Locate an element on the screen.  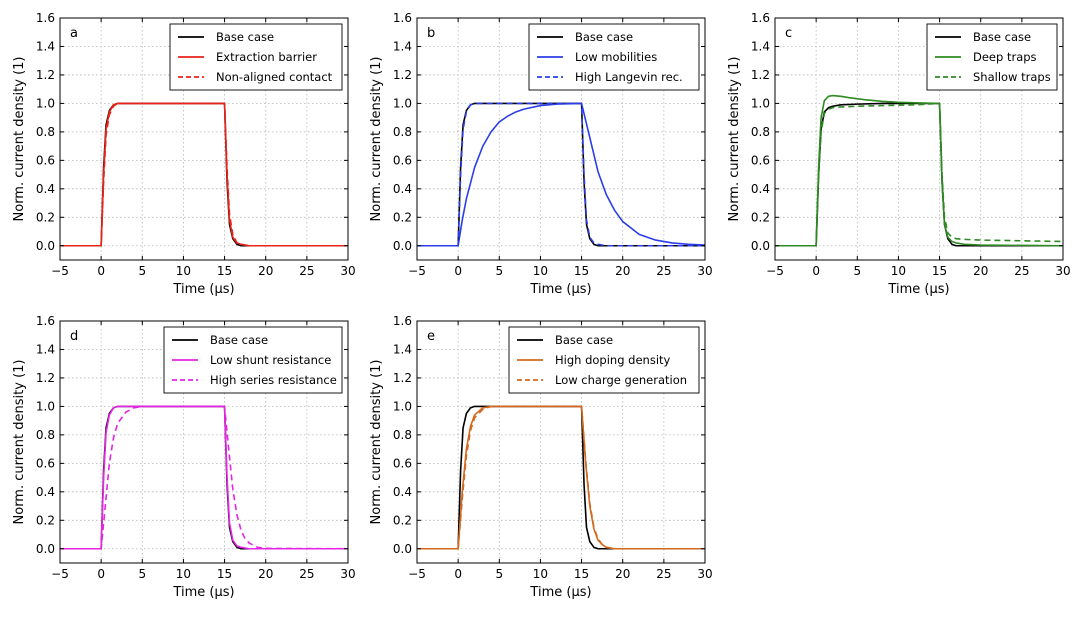
legend-label: High doping density is located at coordinates (613, 360).